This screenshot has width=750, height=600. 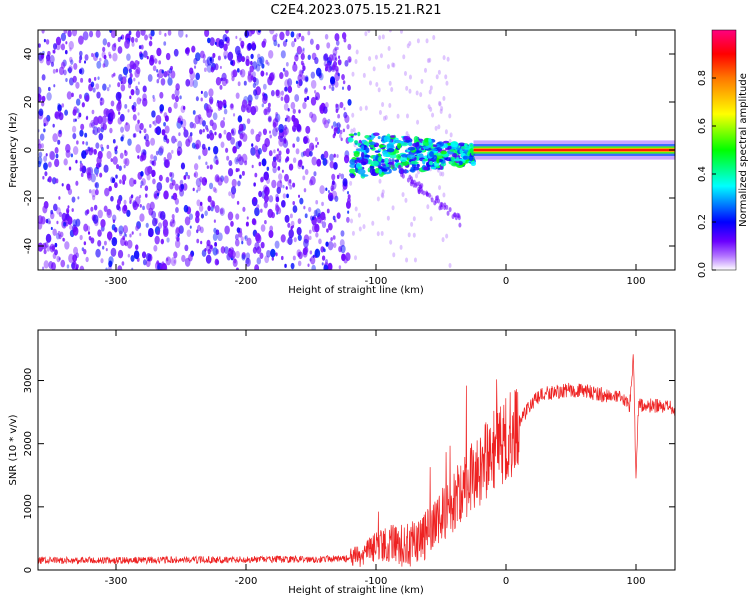 I want to click on spectrogram-y-tick-label: 20, so click(x=28, y=102).